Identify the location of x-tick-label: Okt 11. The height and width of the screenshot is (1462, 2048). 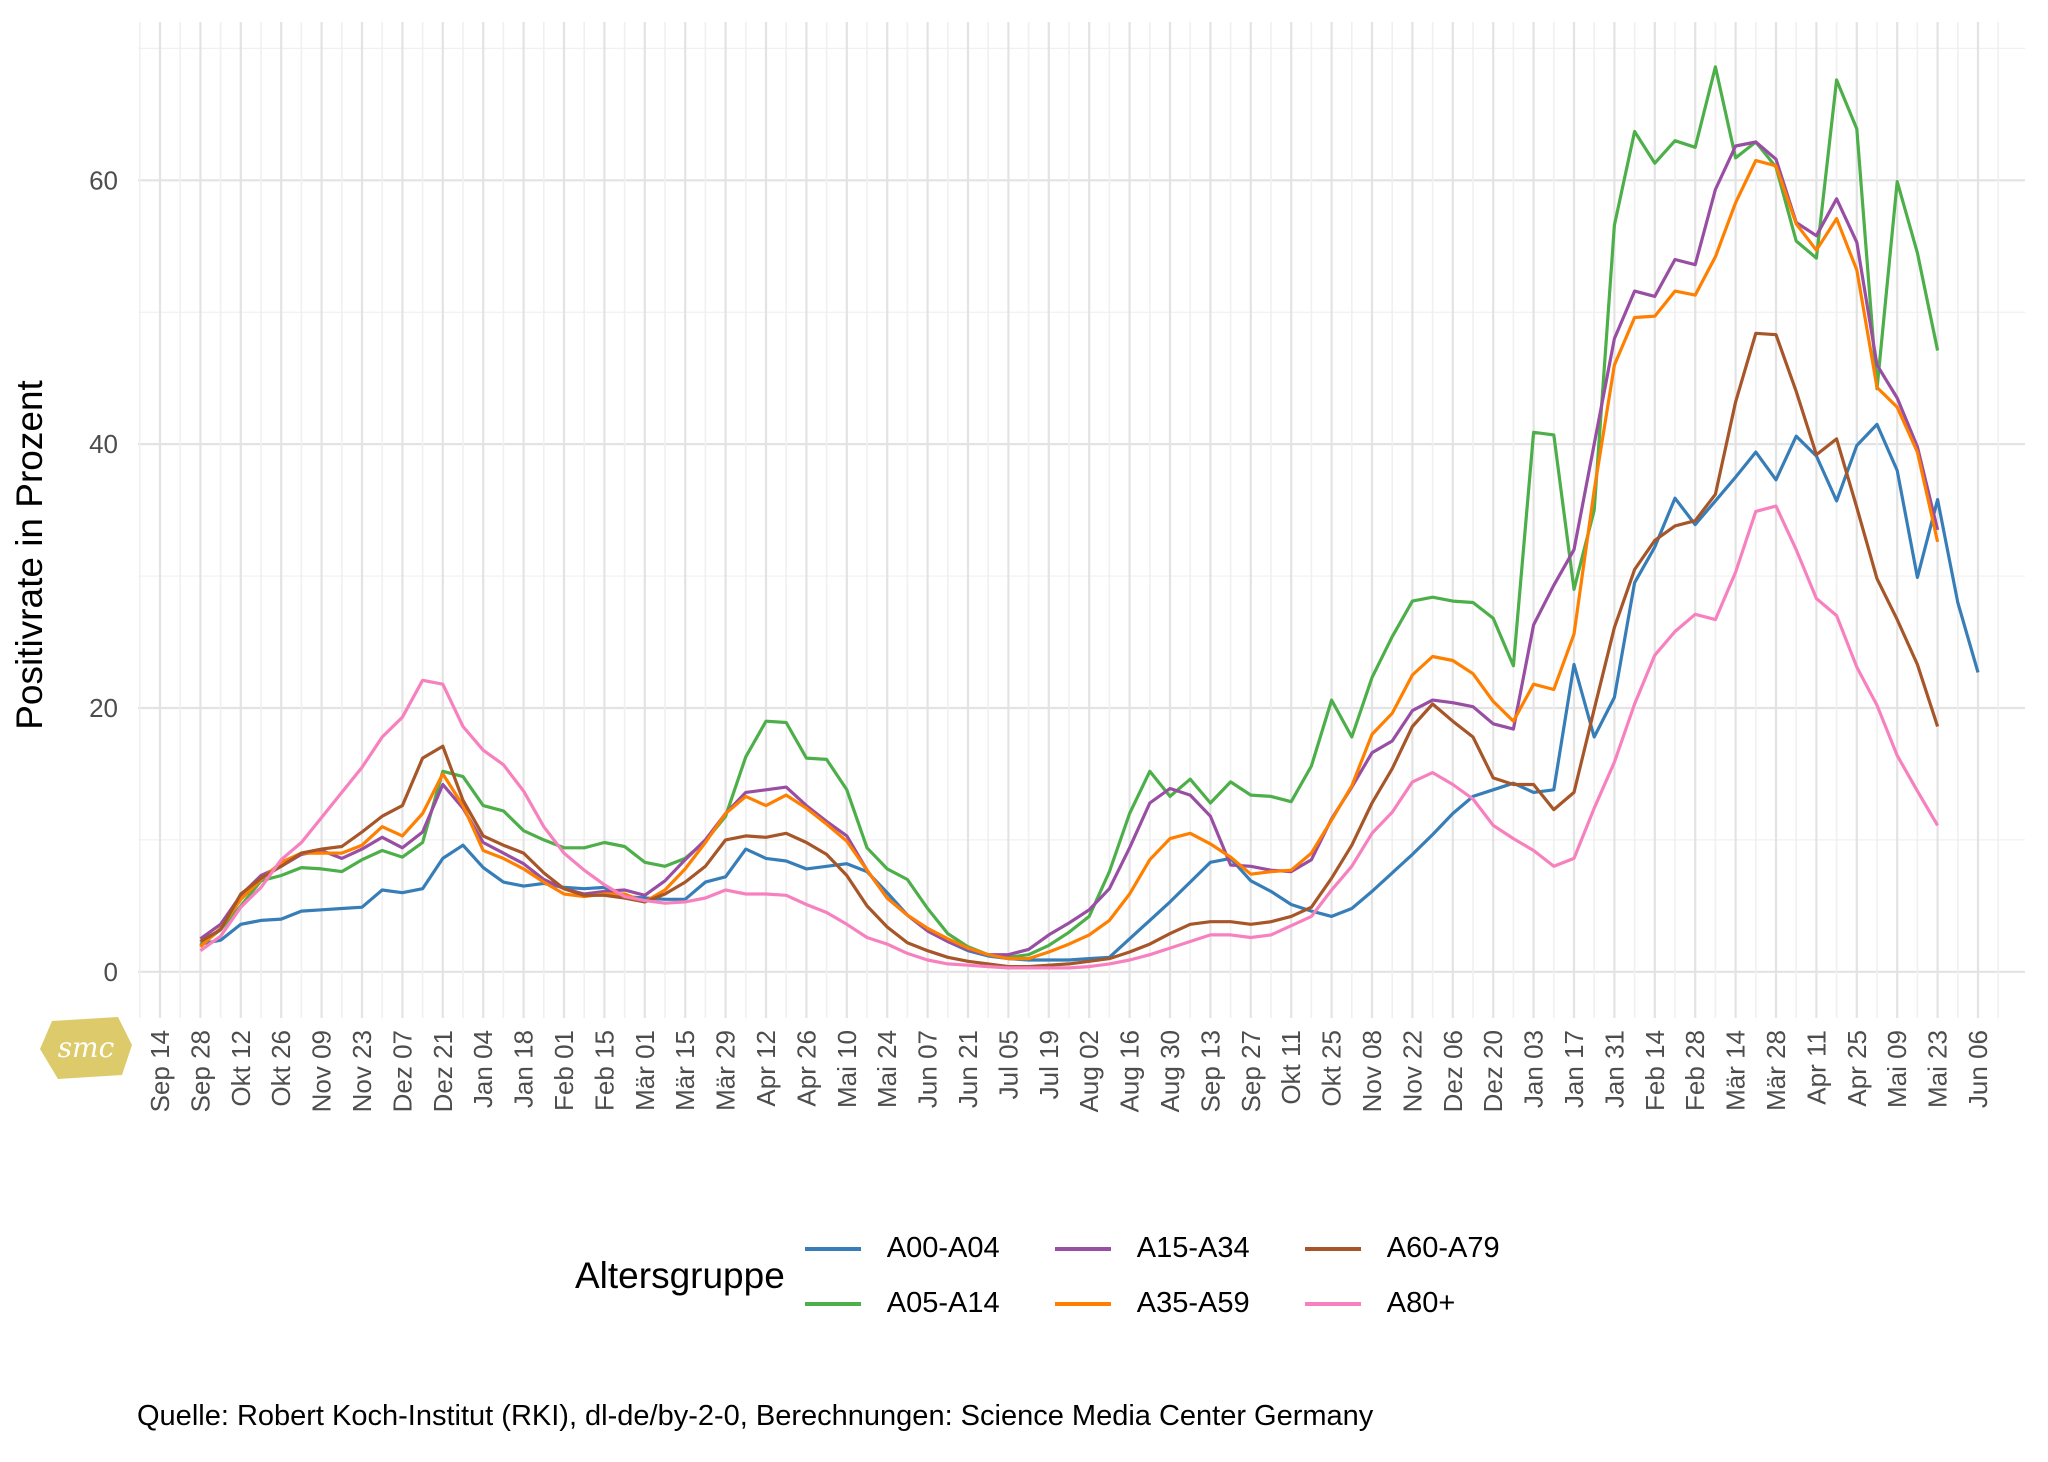
(1291, 1067).